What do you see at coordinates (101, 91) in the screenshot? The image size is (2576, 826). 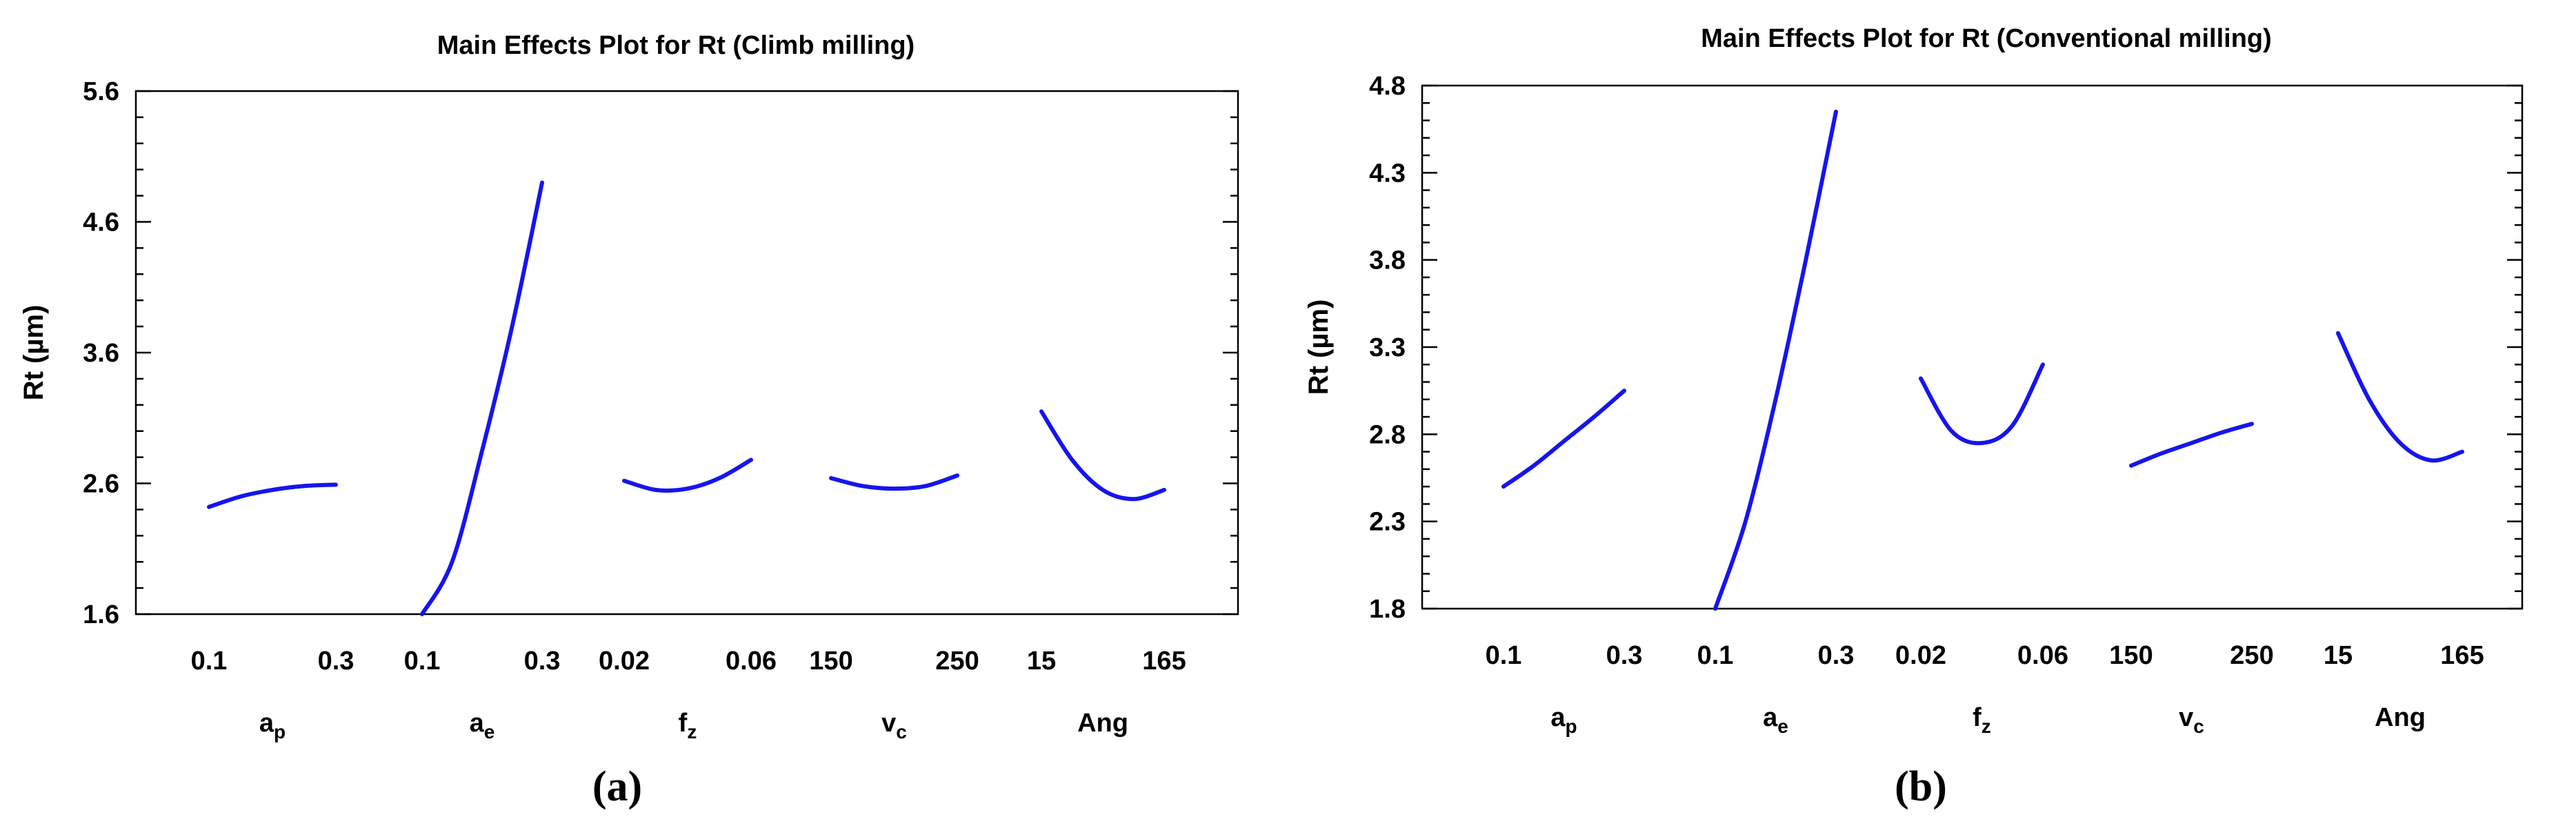 I see `y-tick-label: 5.6` at bounding box center [101, 91].